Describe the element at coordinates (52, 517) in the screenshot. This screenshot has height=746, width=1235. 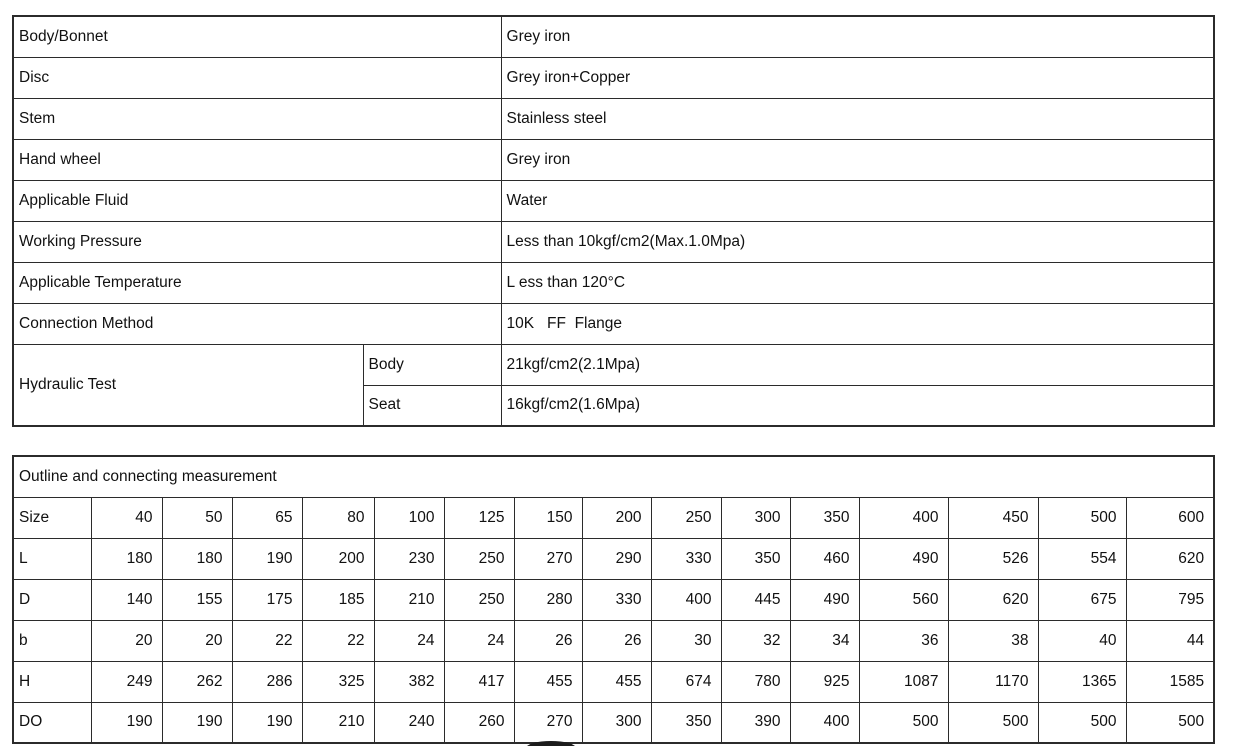
I see `measurement-row-label: Size` at that location.